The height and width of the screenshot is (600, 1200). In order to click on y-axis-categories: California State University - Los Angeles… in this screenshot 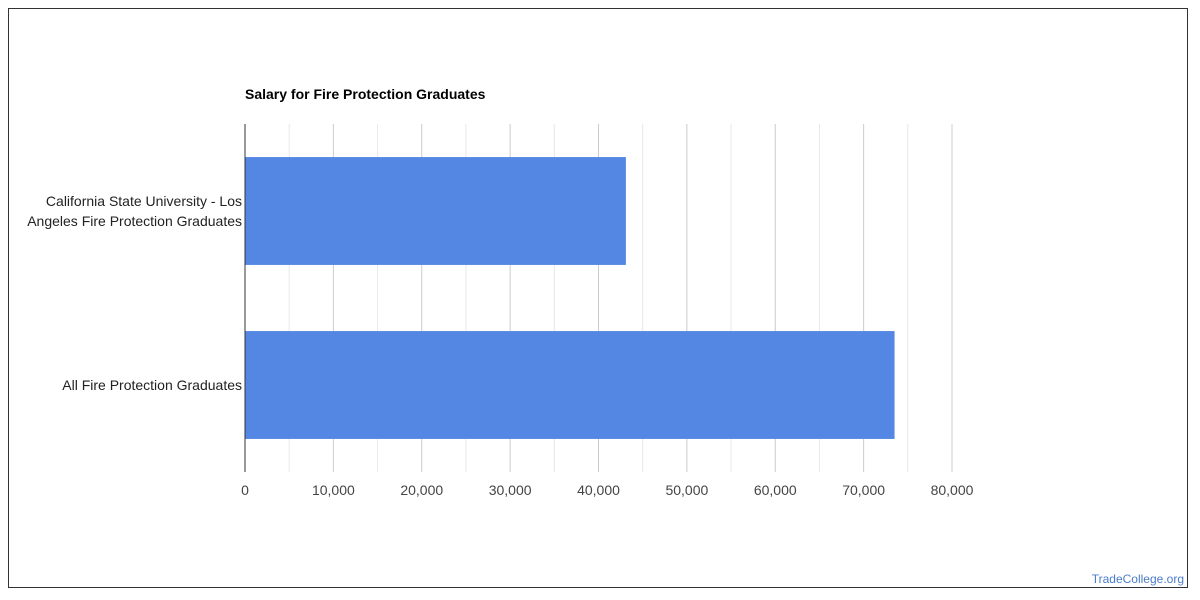, I will do `click(134, 293)`.